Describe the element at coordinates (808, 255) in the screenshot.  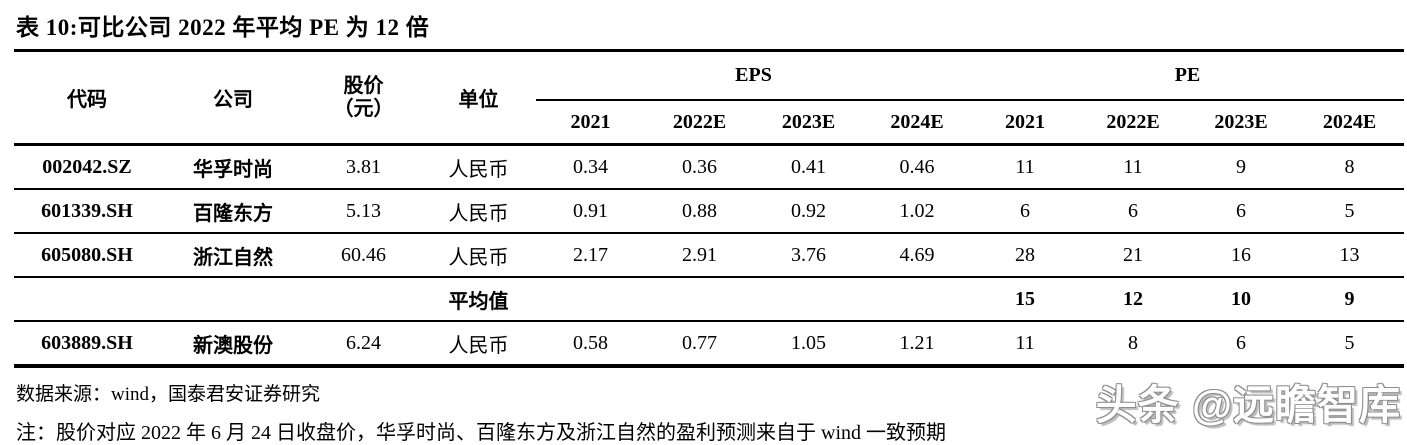
I see `cell-eps-2023e: 3.76` at that location.